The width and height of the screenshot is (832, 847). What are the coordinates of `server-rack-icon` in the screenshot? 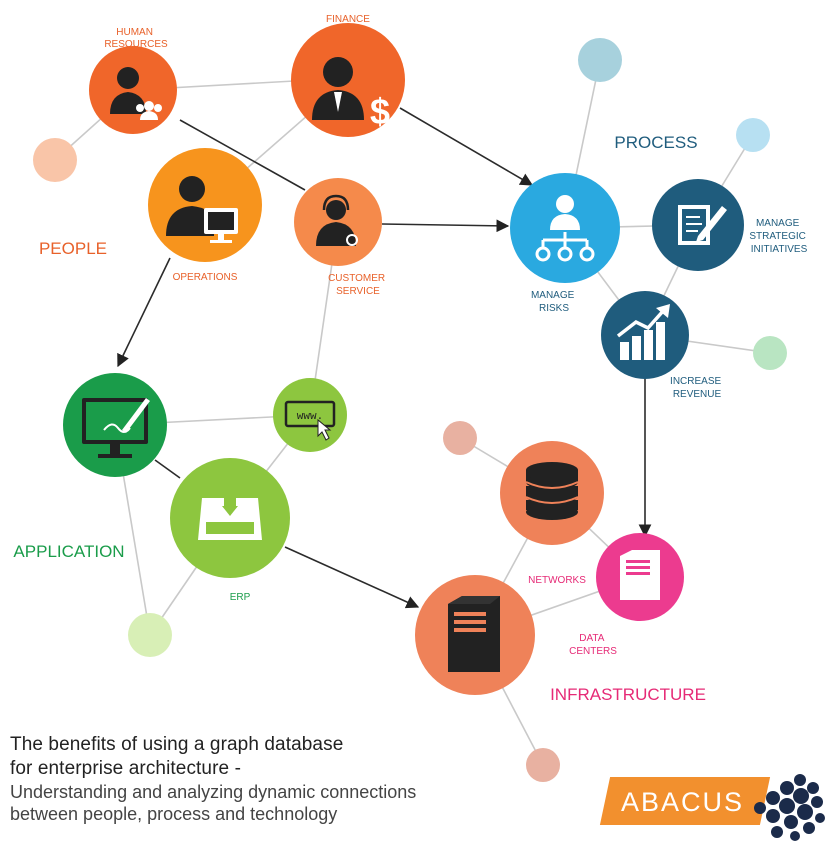 It's located at (640, 575).